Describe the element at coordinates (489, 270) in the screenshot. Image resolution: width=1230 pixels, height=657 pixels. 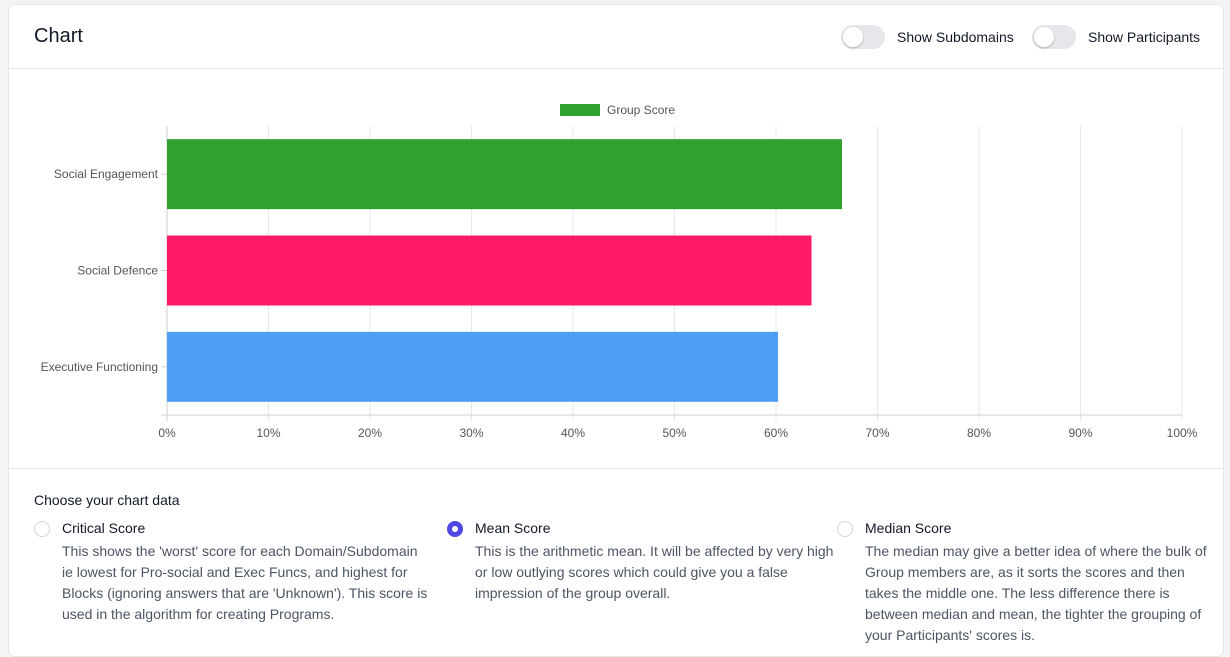
I see `bar-social-defence` at that location.